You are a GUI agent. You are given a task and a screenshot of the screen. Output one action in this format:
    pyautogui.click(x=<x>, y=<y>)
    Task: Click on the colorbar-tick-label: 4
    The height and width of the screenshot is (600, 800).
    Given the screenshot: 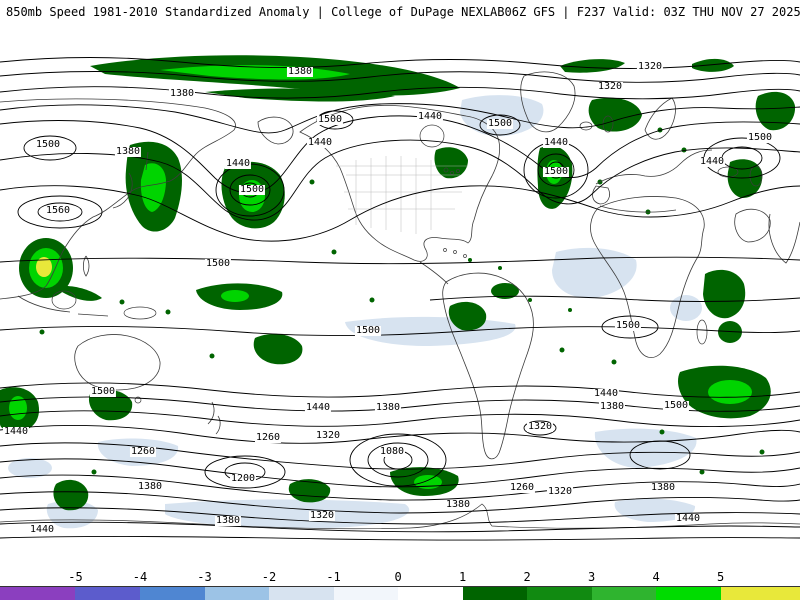 What is the action you would take?
    pyautogui.click(x=656, y=577)
    